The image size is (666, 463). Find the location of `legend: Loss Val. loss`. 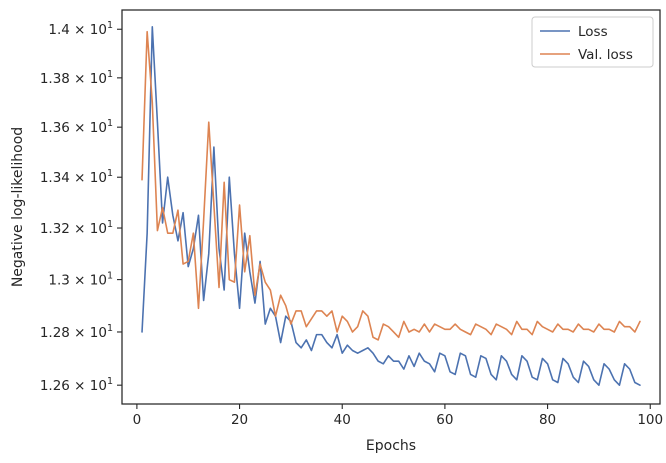

legend: Loss Val. loss is located at coordinates (592, 42).